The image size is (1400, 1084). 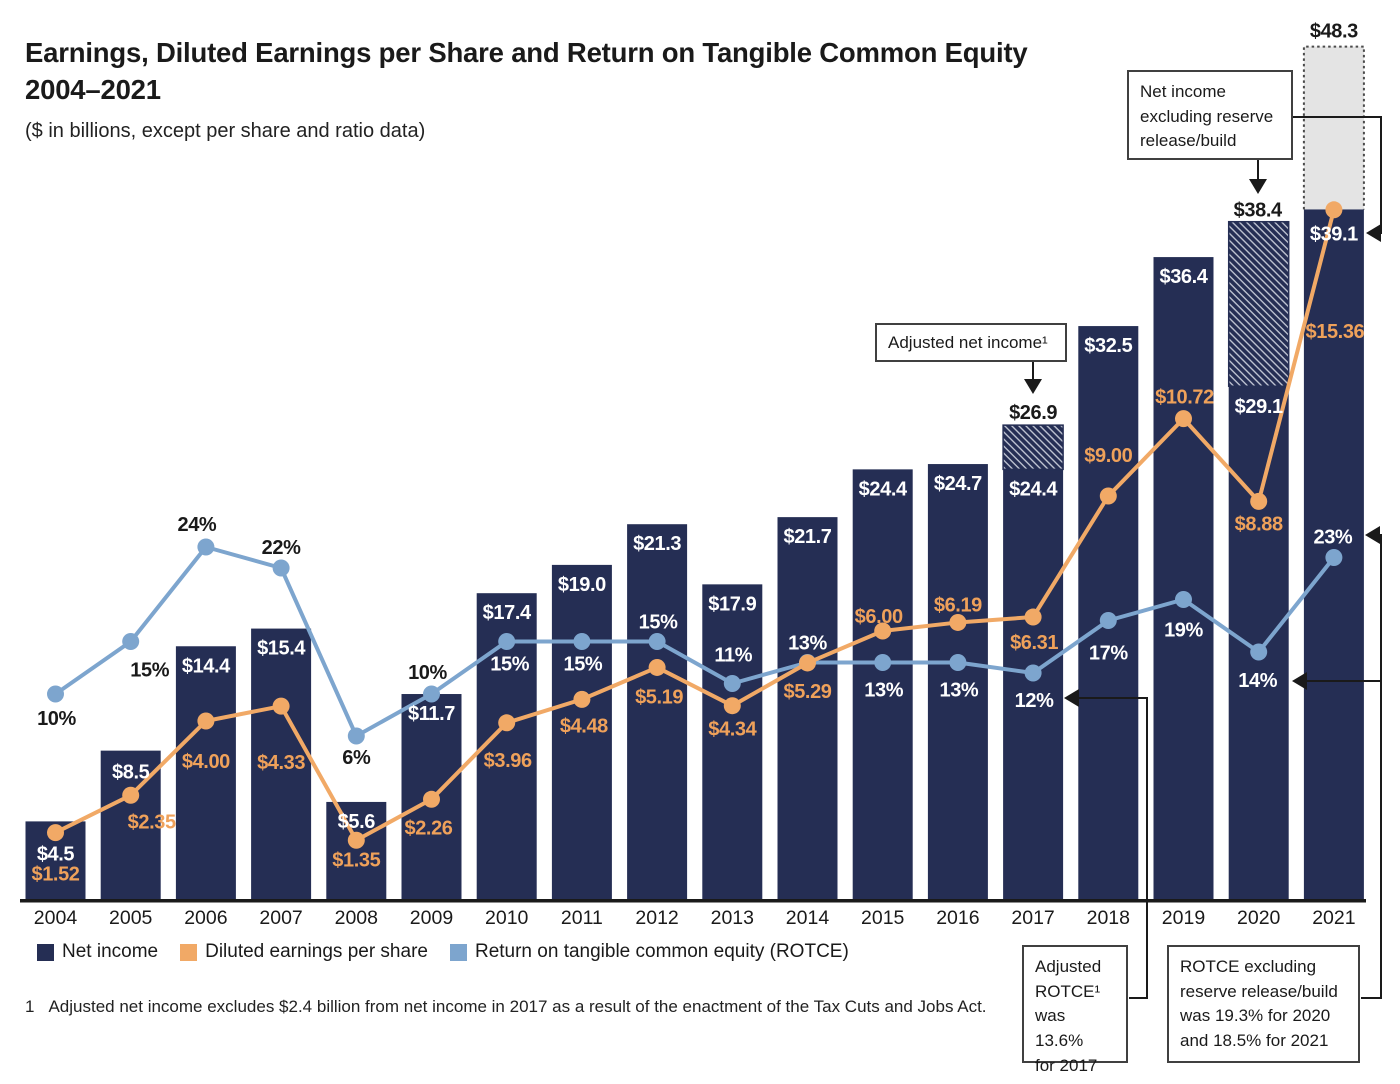 What do you see at coordinates (131, 918) in the screenshot?
I see `x-tick-2005: 2005` at bounding box center [131, 918].